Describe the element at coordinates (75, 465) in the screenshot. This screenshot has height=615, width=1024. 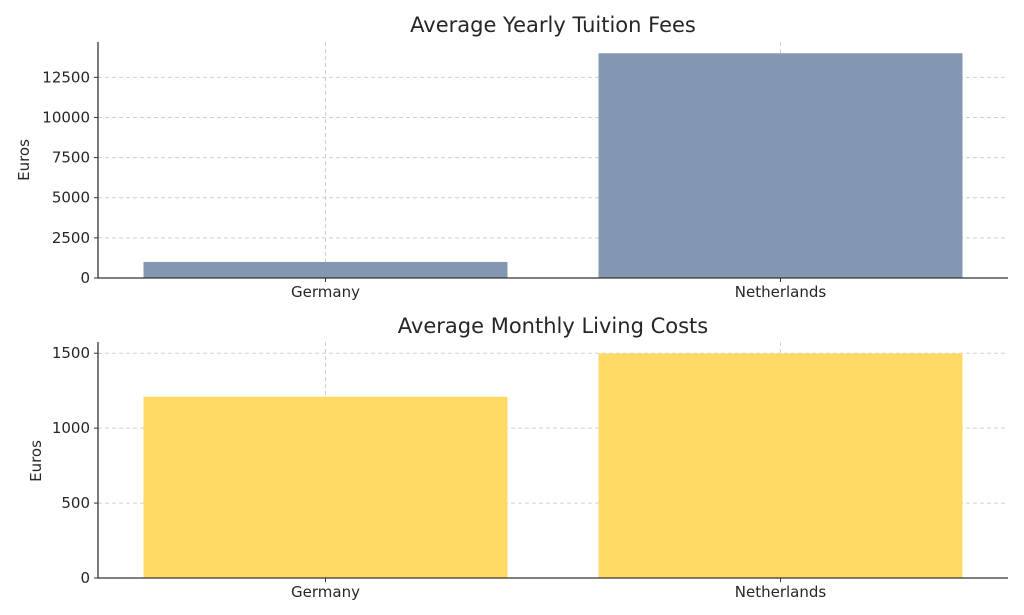
I see `living-costs-y-ticks: 0 500 1000 1500` at that location.